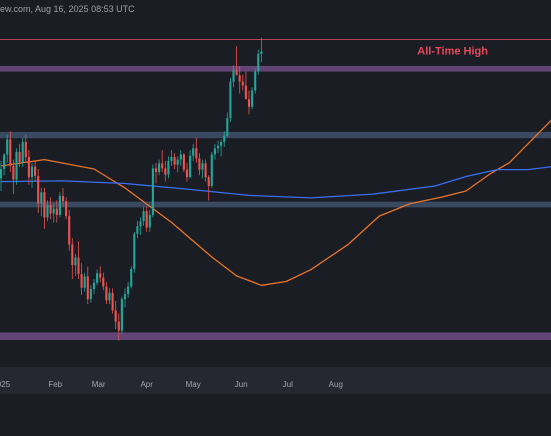 The image size is (551, 436). What do you see at coordinates (55, 384) in the screenshot?
I see `x-tick-label: Feb` at bounding box center [55, 384].